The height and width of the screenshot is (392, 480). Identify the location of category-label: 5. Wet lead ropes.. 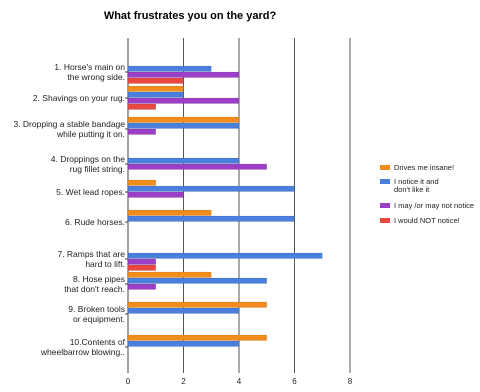
(90, 192).